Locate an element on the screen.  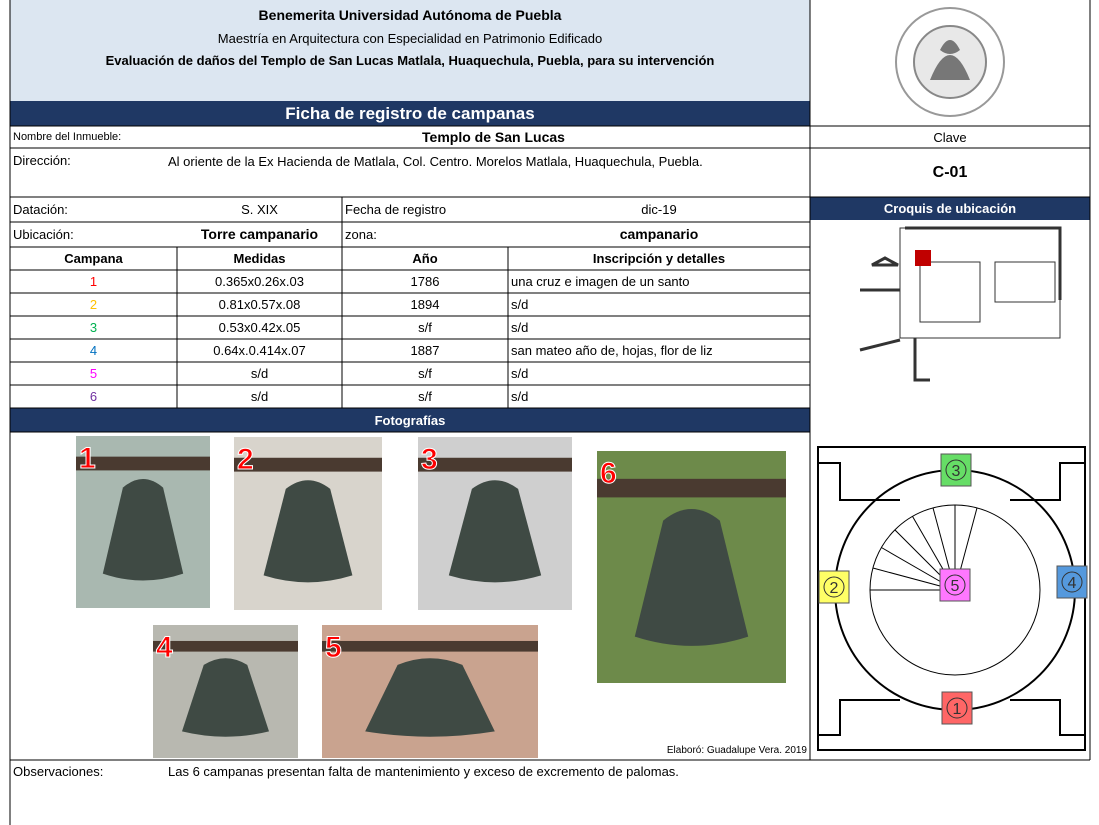
logo-figure is located at coordinates (950, 60).